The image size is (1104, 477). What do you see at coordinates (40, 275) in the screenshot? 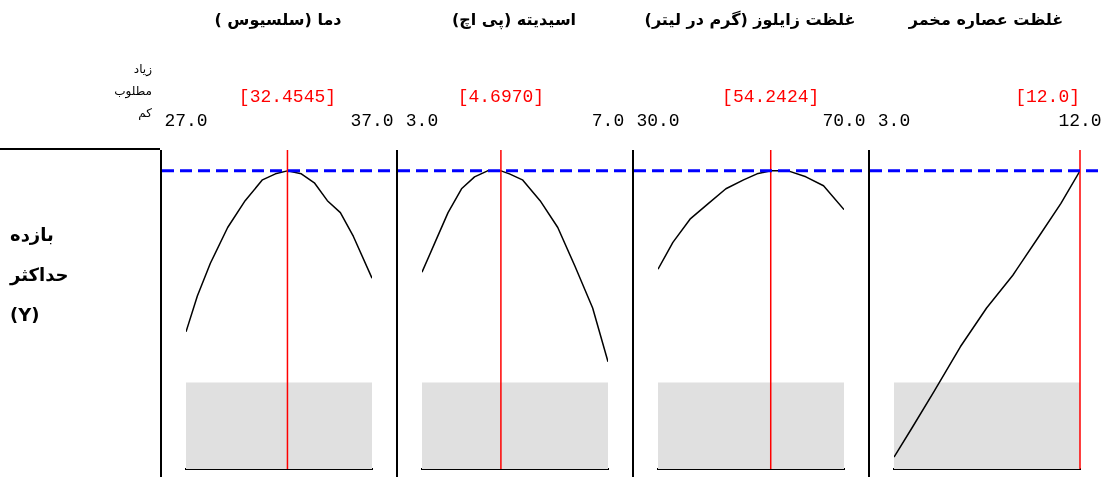
I see `y-axis-title: بازده حداکثر (Y)` at bounding box center [40, 275].